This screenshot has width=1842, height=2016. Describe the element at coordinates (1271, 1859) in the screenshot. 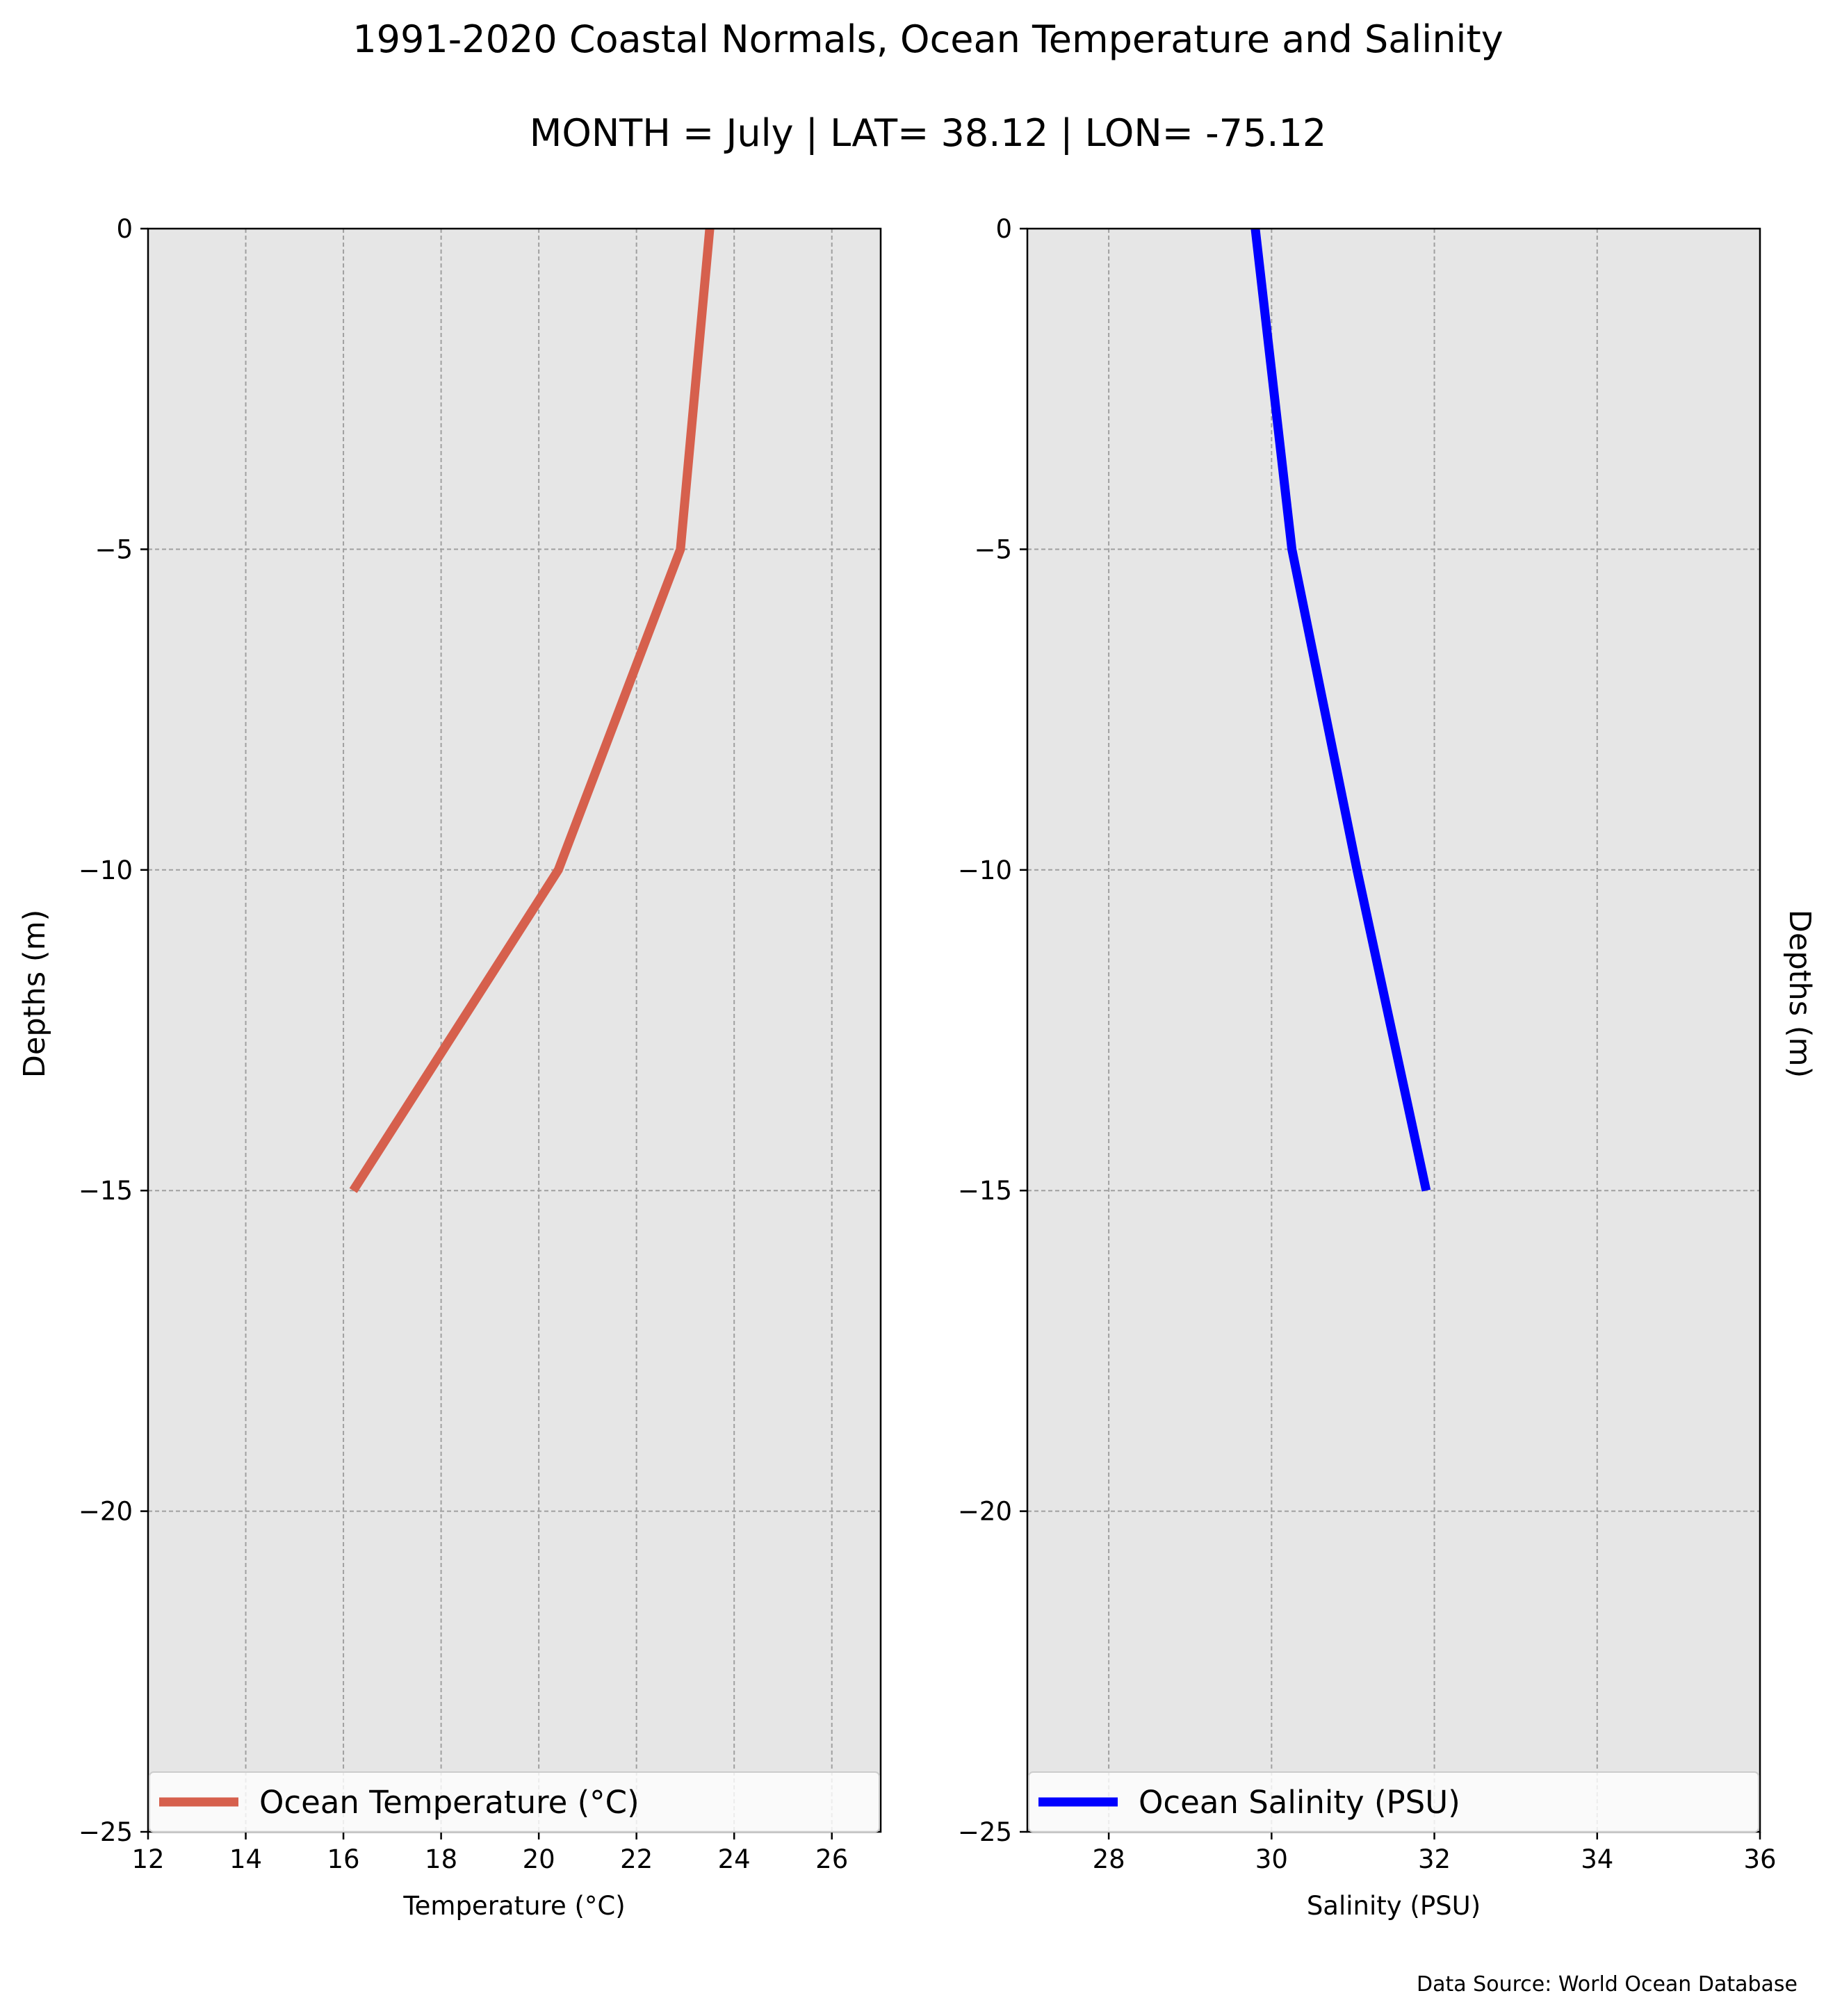

I see `salinity-x-tick-label: 30` at that location.